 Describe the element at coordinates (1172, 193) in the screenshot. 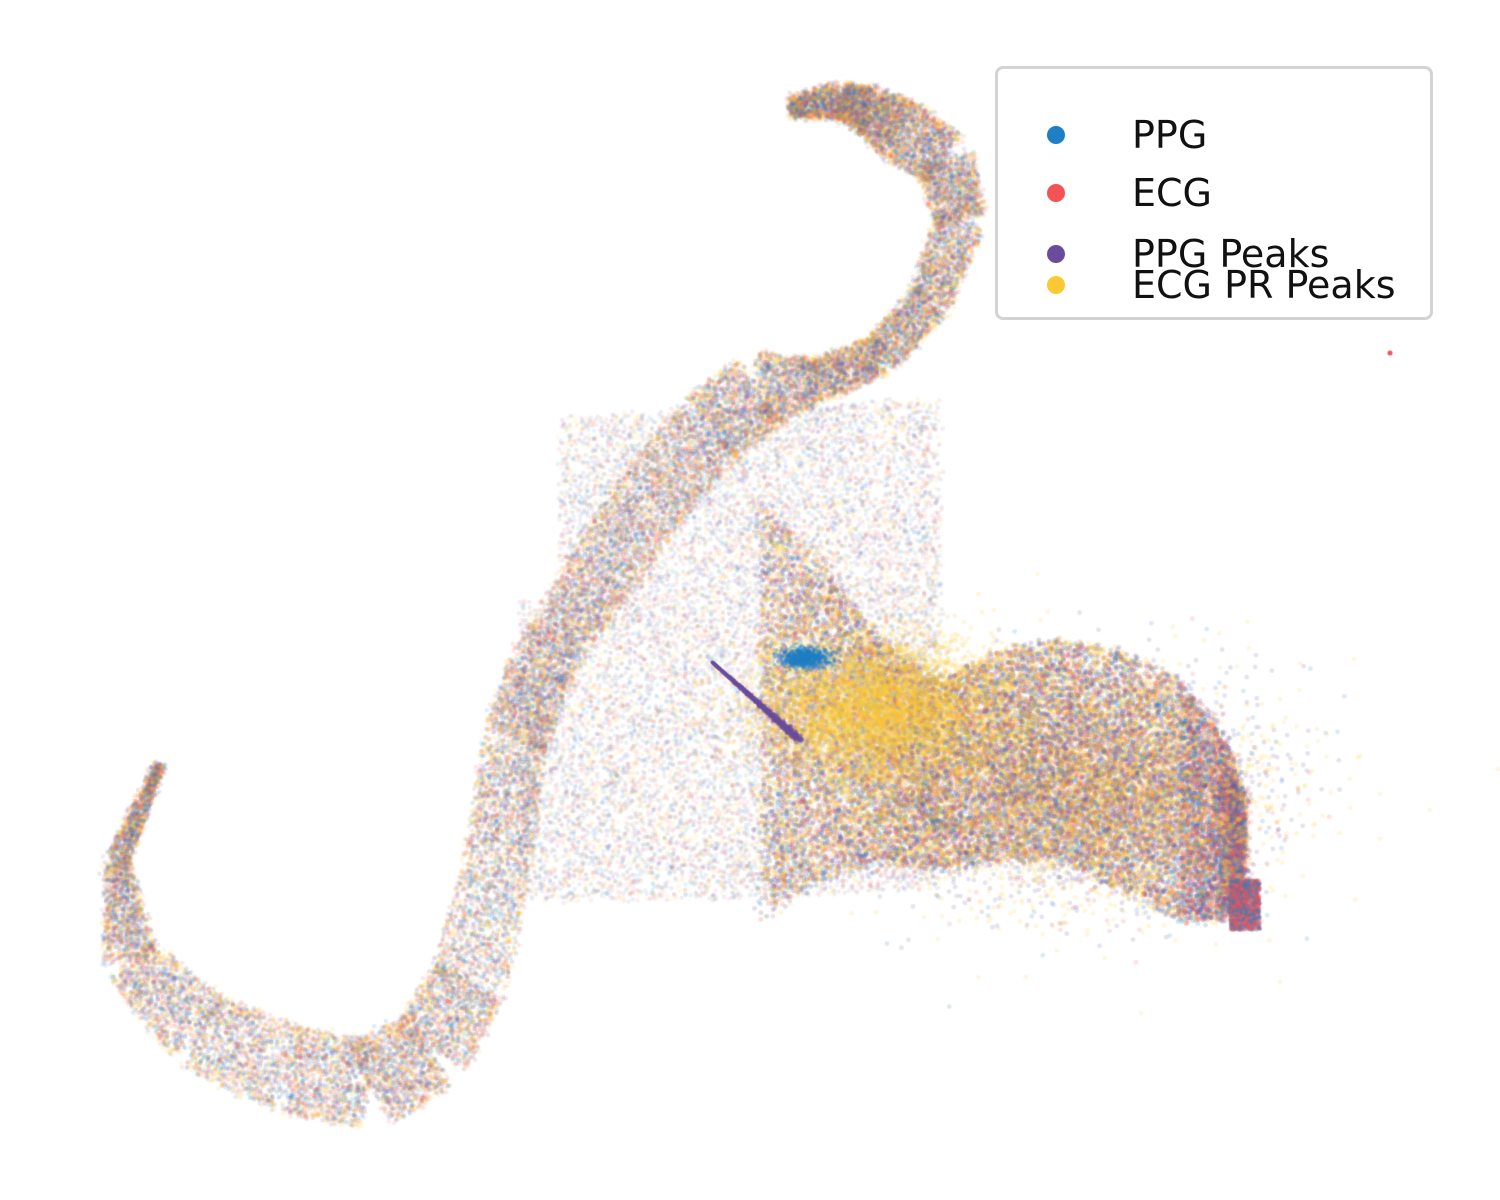

I see `legend-label-ecg: ECG` at that location.